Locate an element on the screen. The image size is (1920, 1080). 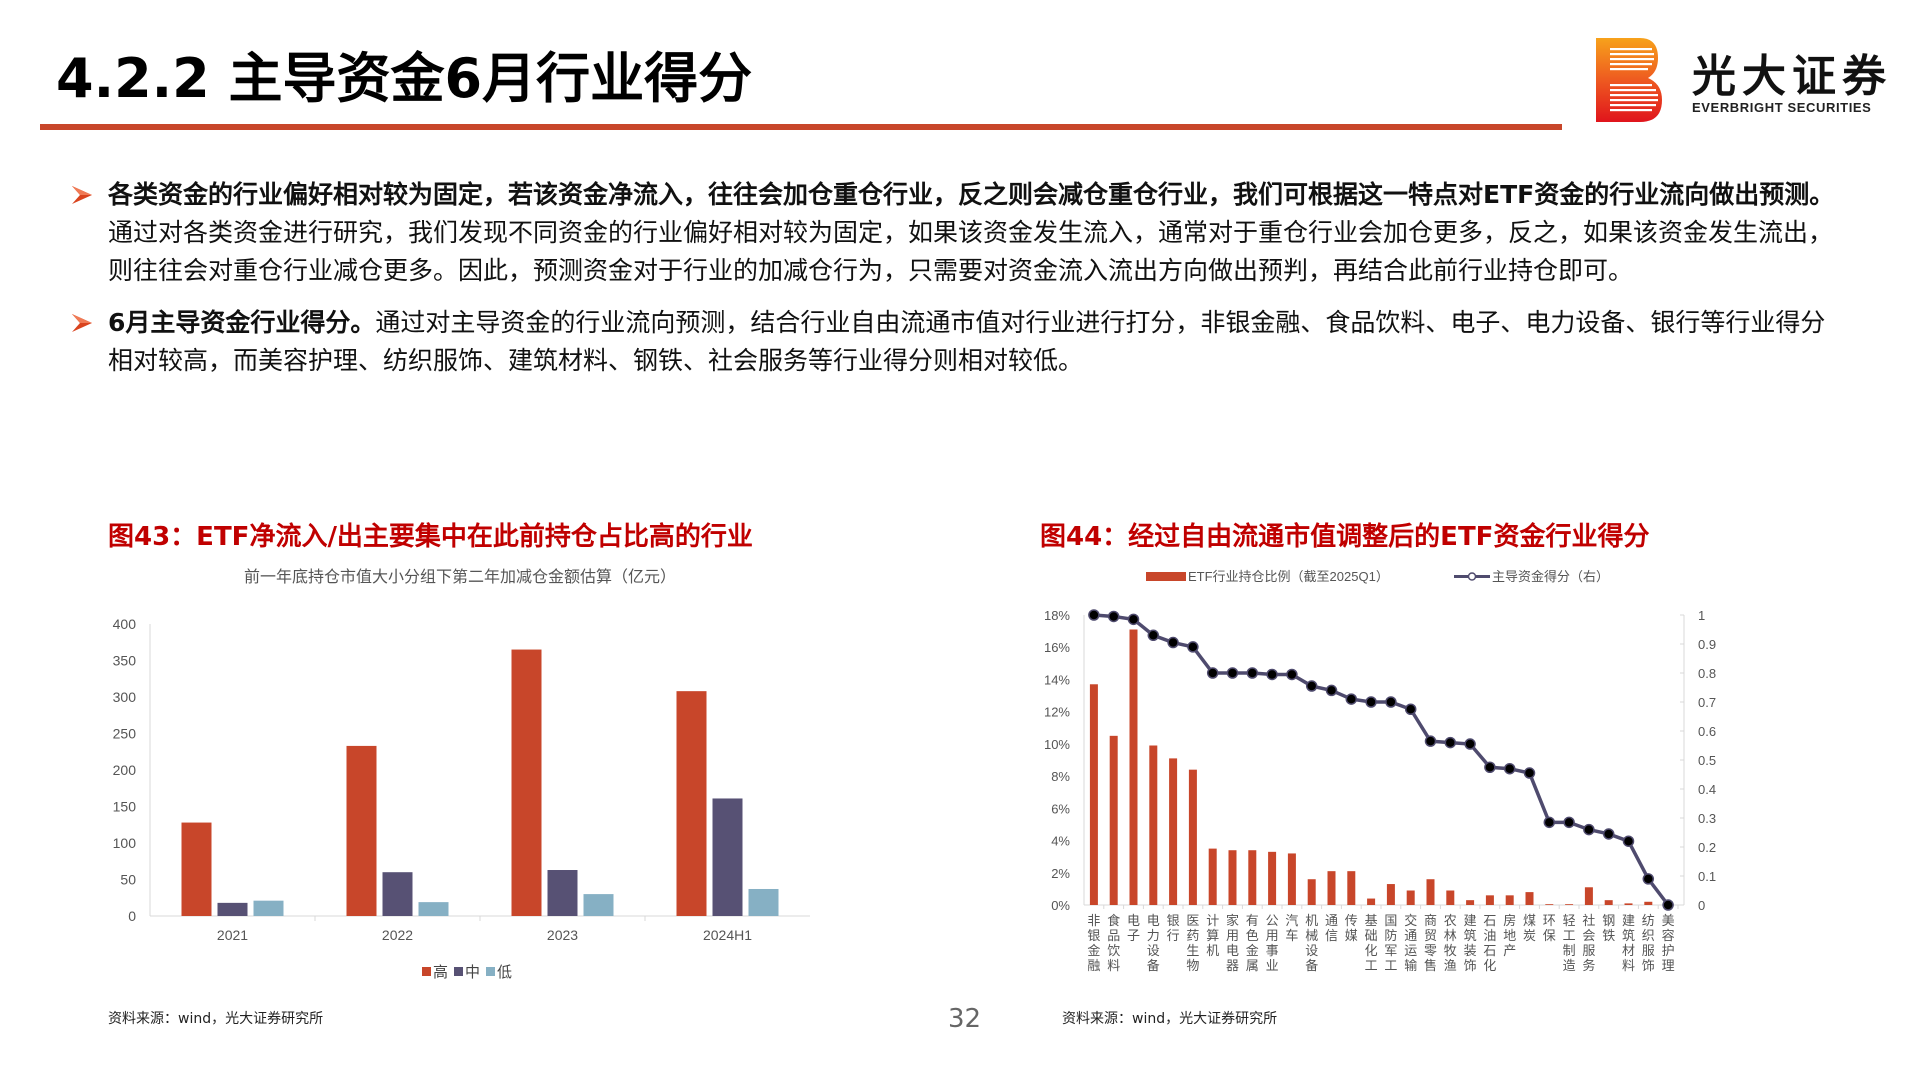
x-tick-label-char: 务 is located at coordinates (1588, 965).